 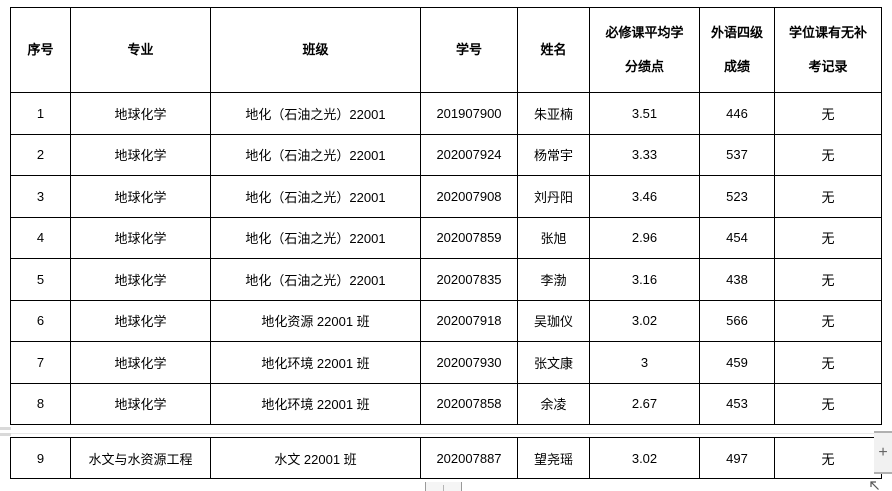 What do you see at coordinates (40, 196) in the screenshot?
I see `cell-no: 3` at bounding box center [40, 196].